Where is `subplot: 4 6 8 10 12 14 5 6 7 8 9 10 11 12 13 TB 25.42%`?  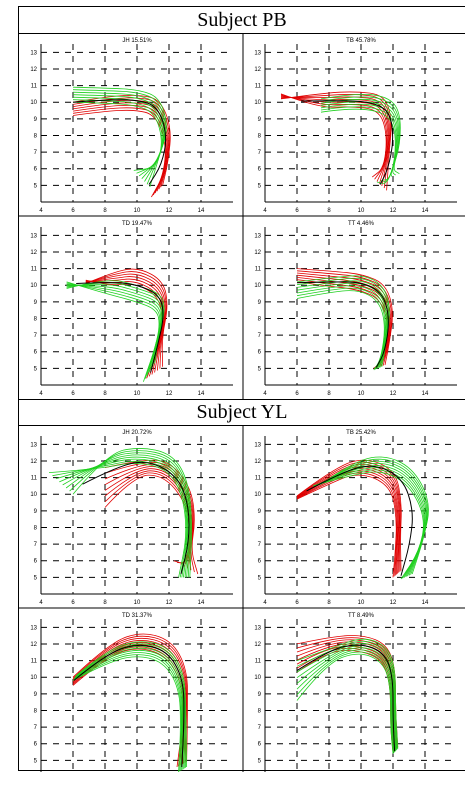
subplot: 4 6 8 10 12 14 5 6 7 8 9 10 11 12 13 TB 25.42% is located at coordinates (355, 518).